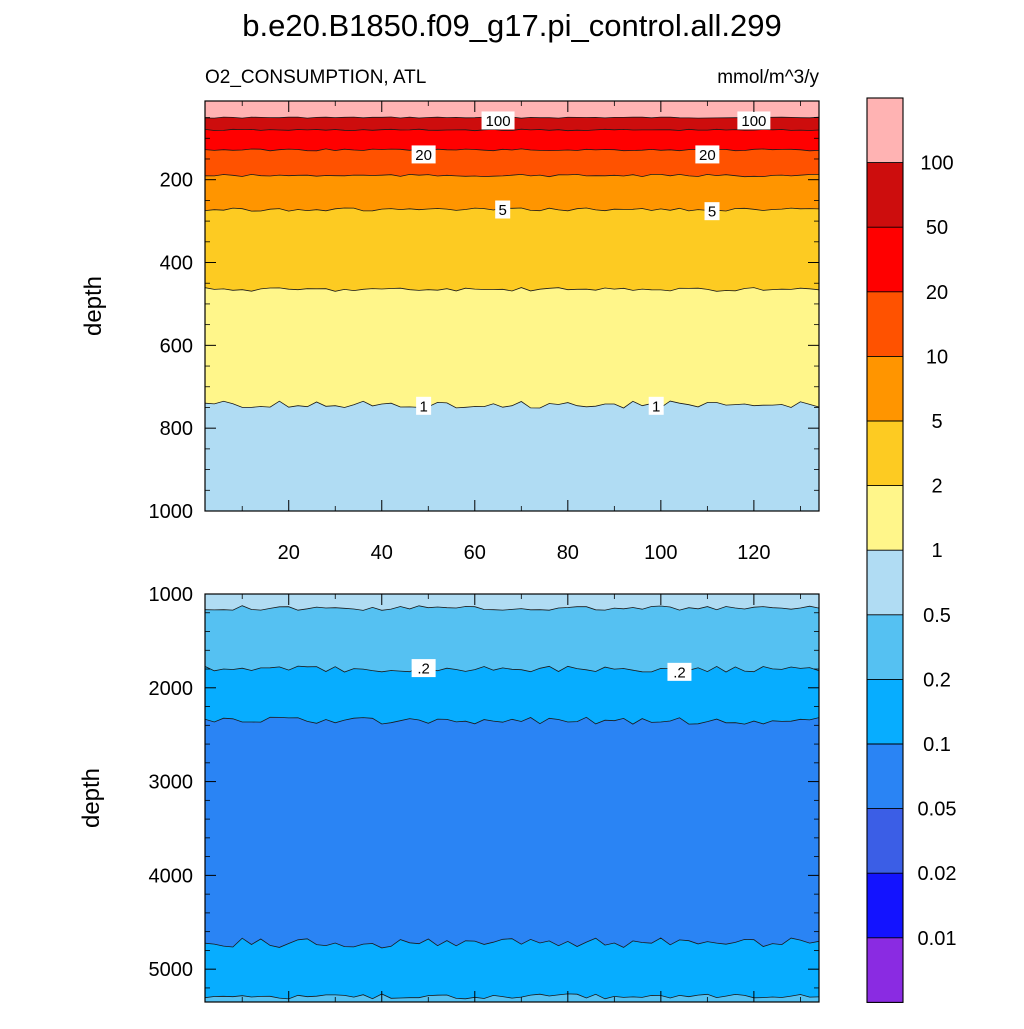 The width and height of the screenshot is (1024, 1029). I want to click on colorbar-label: 10, so click(937, 357).